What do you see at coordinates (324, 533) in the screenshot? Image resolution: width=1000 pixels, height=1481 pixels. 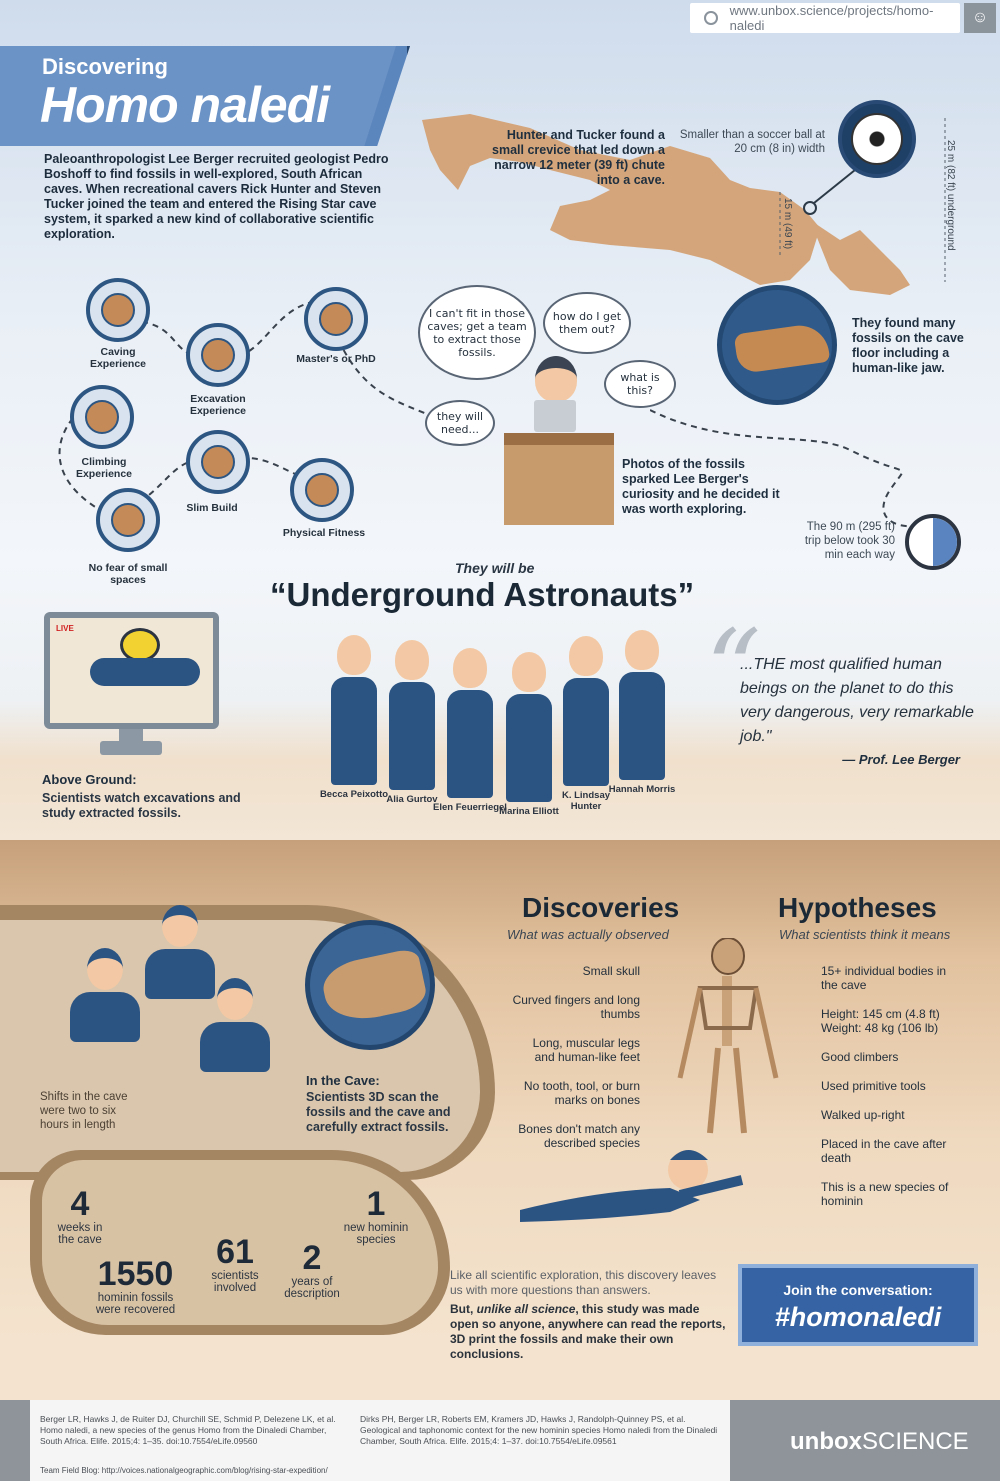 I see `skill-fitness-label: Physical Fitness` at bounding box center [324, 533].